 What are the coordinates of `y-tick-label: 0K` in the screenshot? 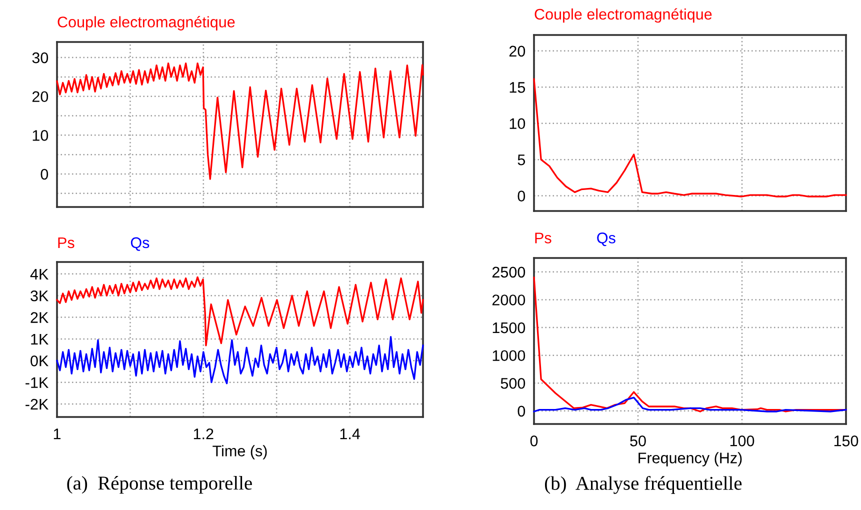 It's located at (39, 361).